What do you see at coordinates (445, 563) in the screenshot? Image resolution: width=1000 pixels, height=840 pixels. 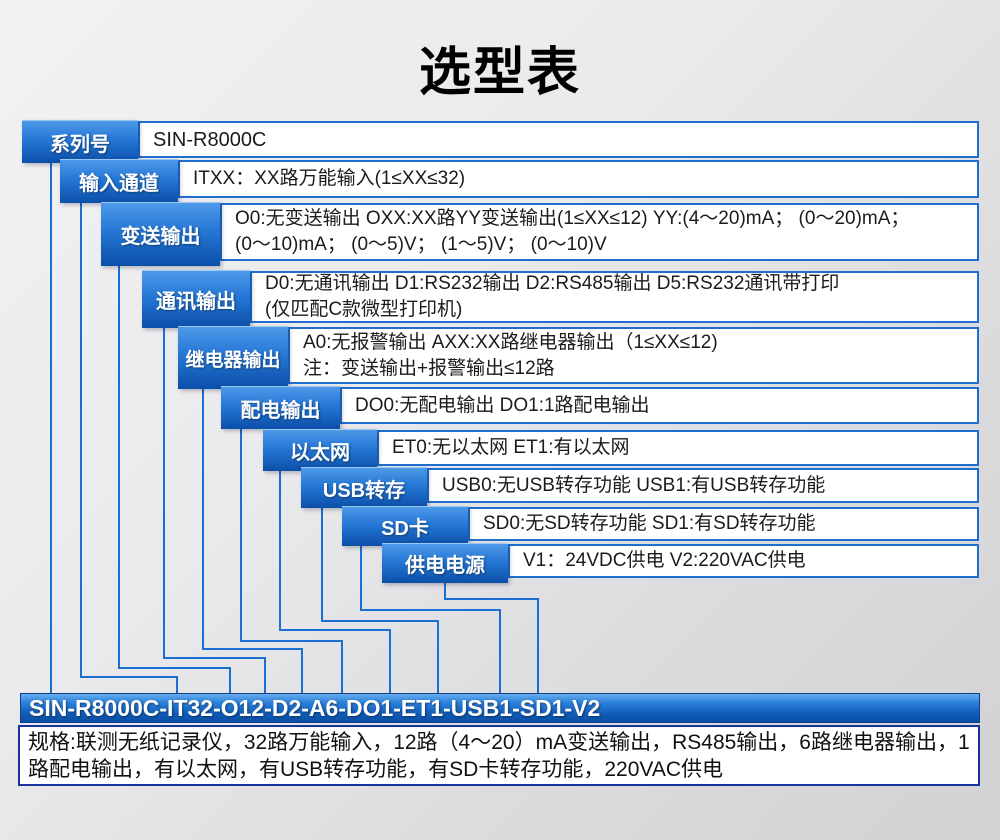 I see `option-label: 供电电源` at bounding box center [445, 563].